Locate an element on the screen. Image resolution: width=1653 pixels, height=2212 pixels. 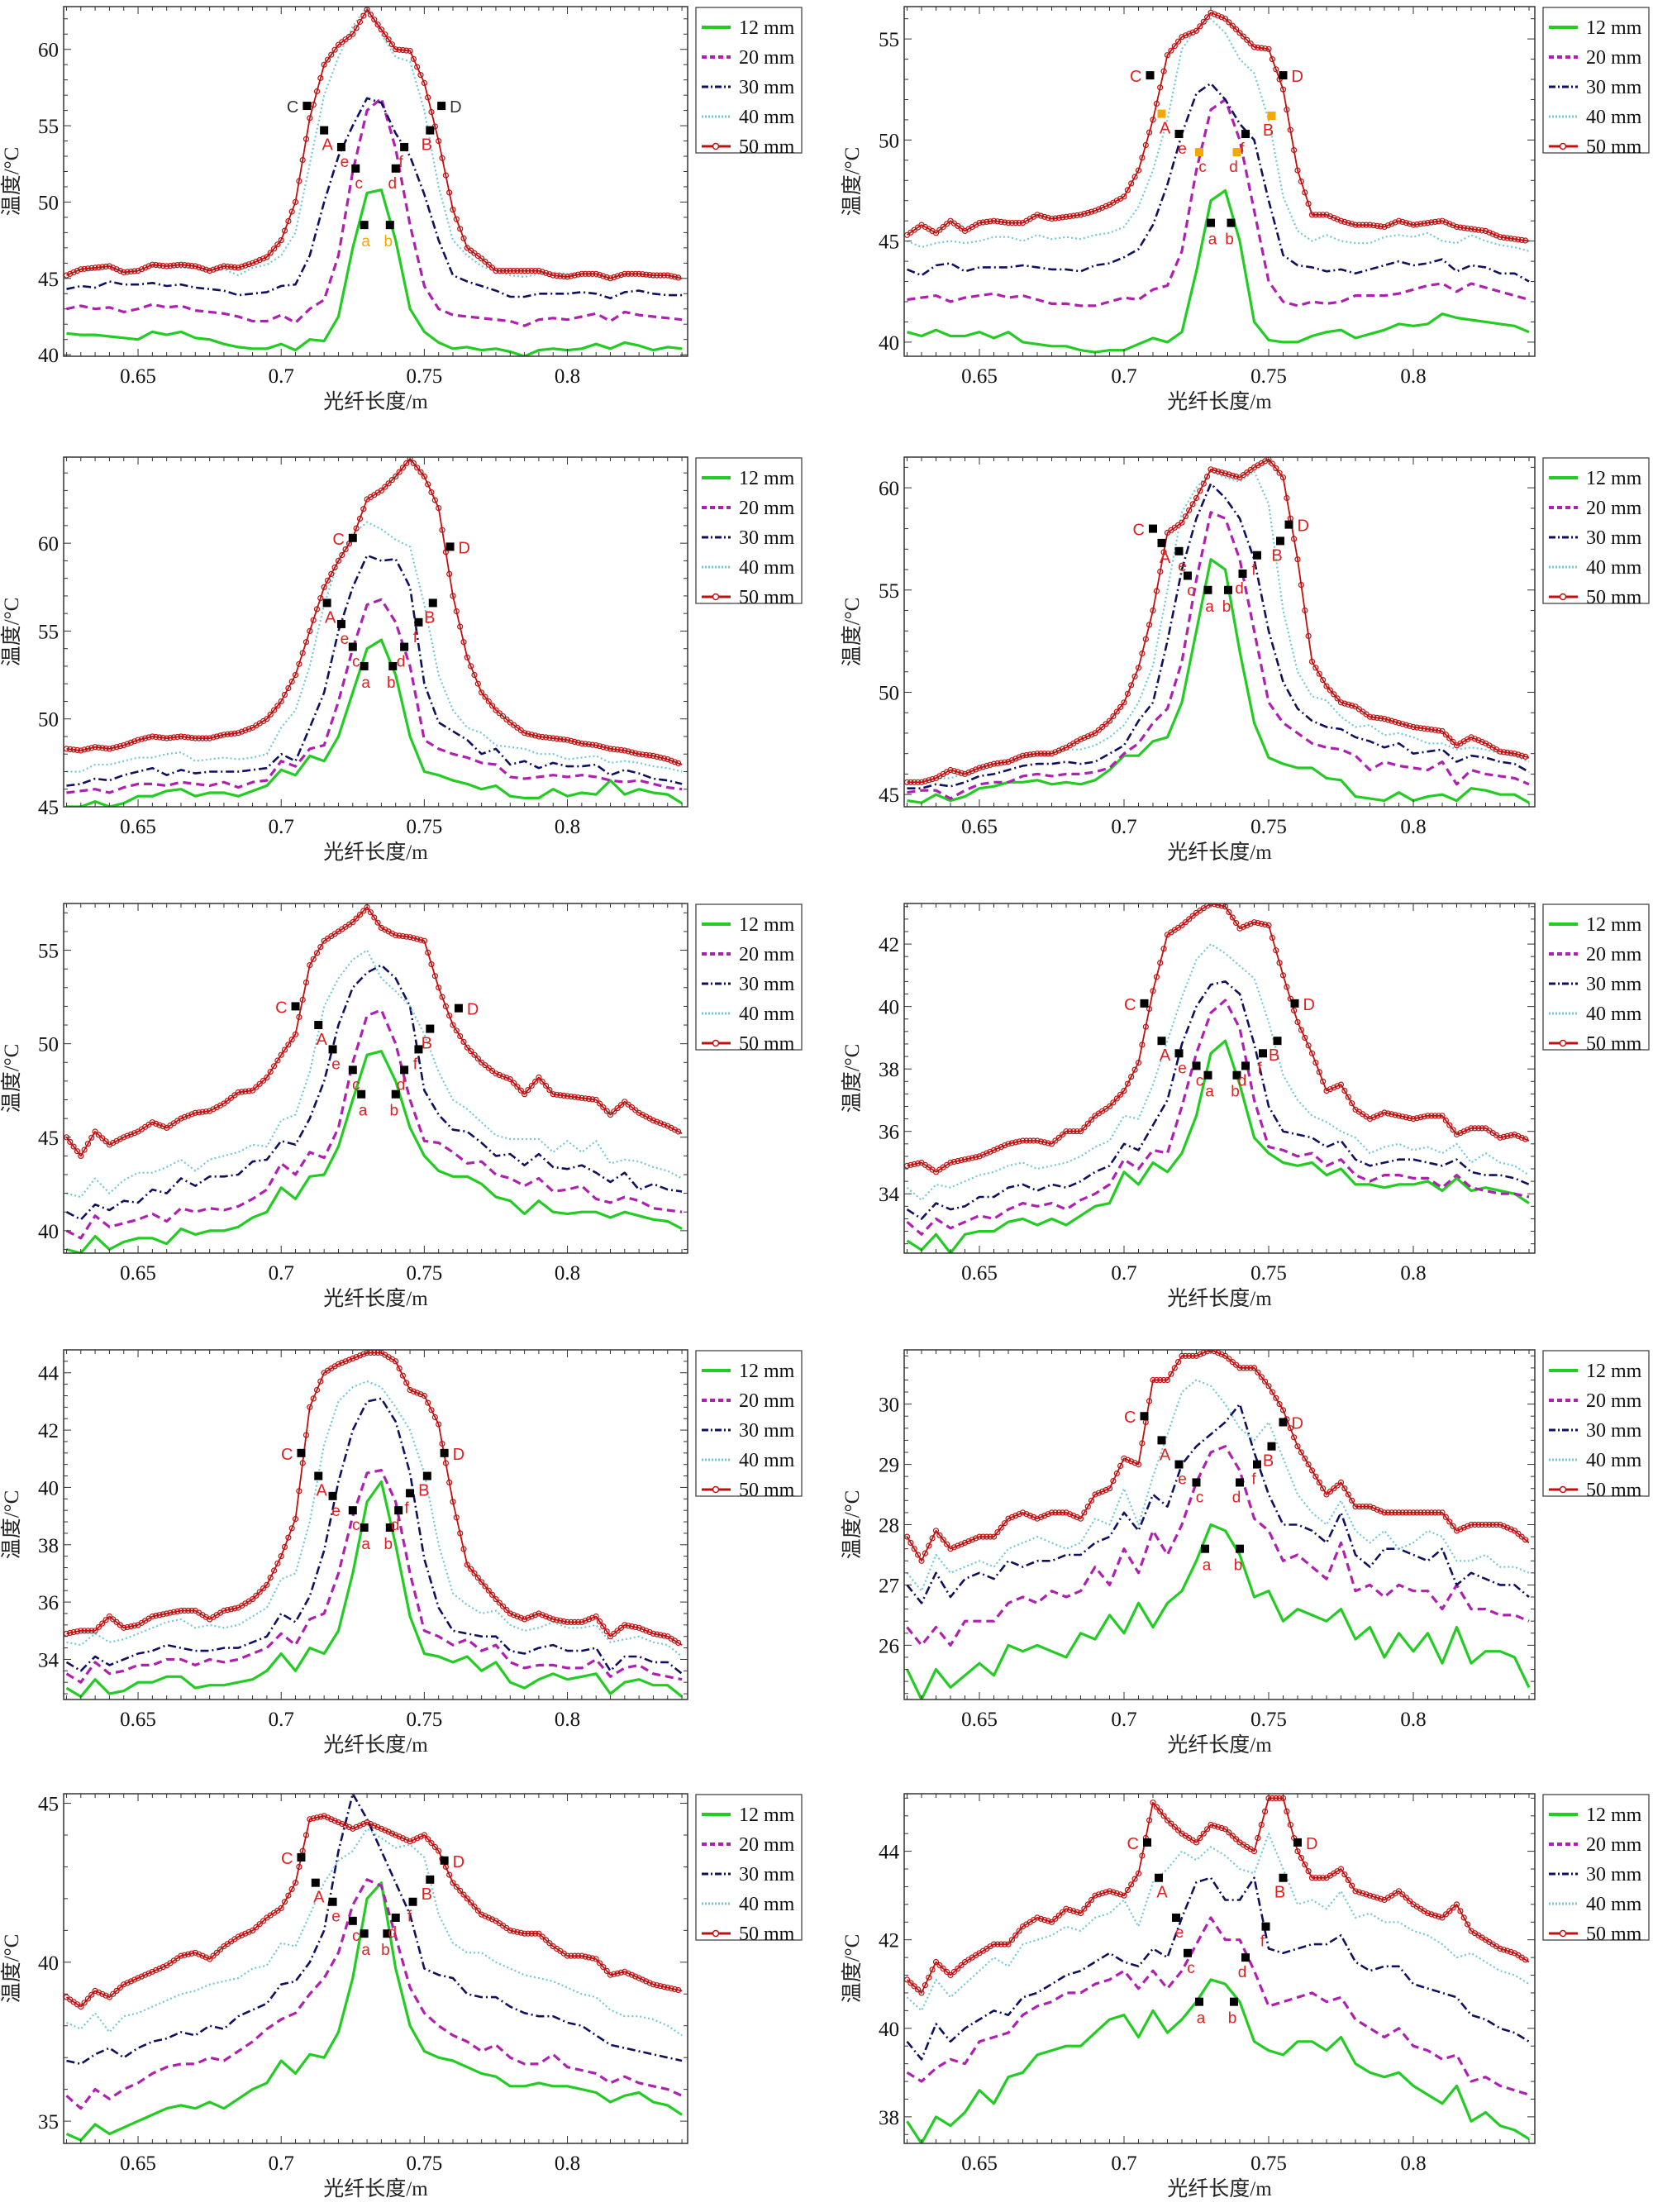
annotation-marker-d is located at coordinates (1236, 152).